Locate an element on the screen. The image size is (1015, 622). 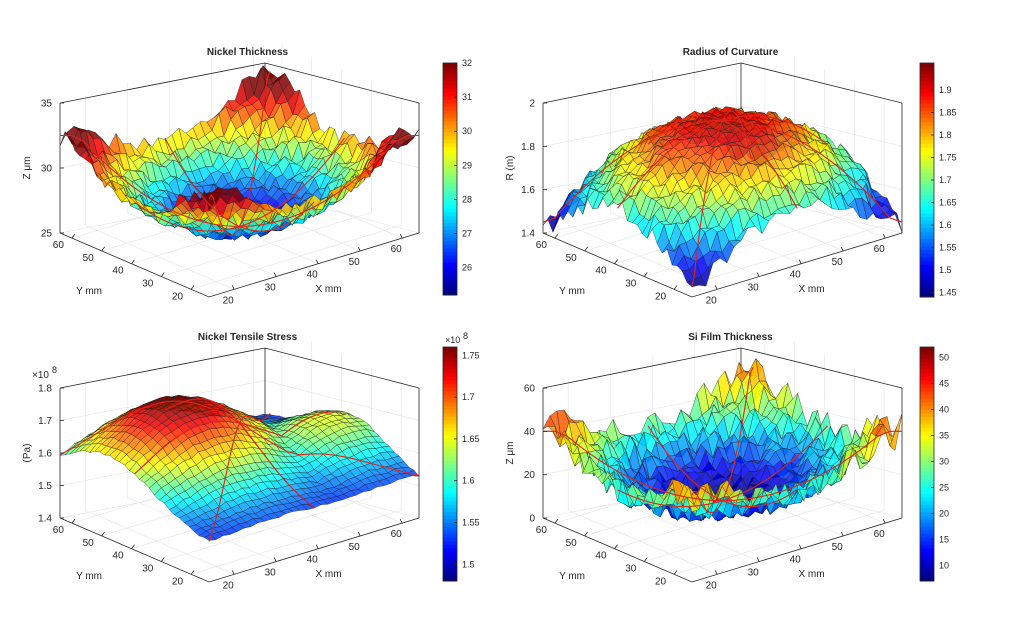
colorbar-tick-label: 28 is located at coordinates (467, 199).